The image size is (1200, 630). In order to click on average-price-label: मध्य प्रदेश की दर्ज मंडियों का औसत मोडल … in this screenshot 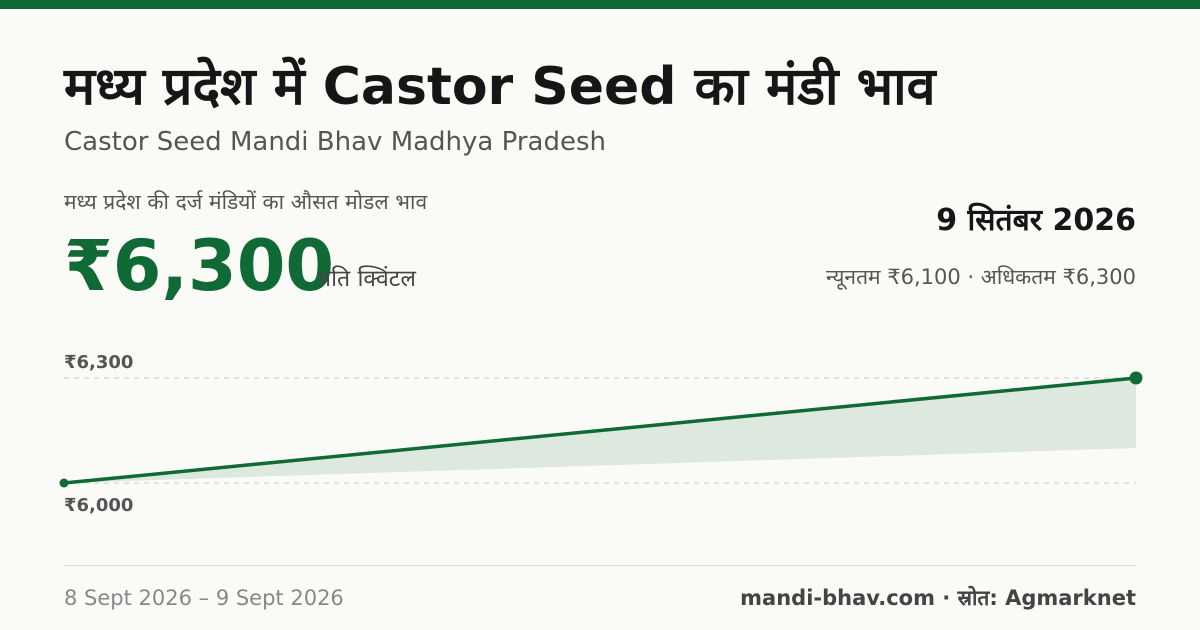, I will do `click(246, 202)`.